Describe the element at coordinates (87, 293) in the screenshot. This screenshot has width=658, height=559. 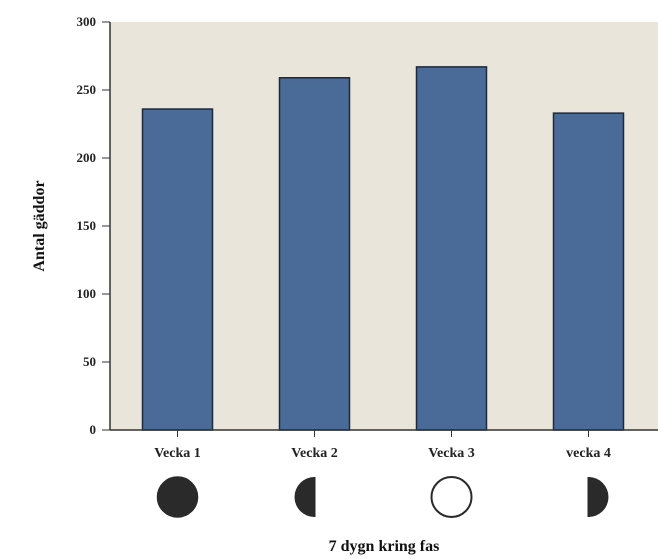
I see `y-tick-label: 100` at that location.